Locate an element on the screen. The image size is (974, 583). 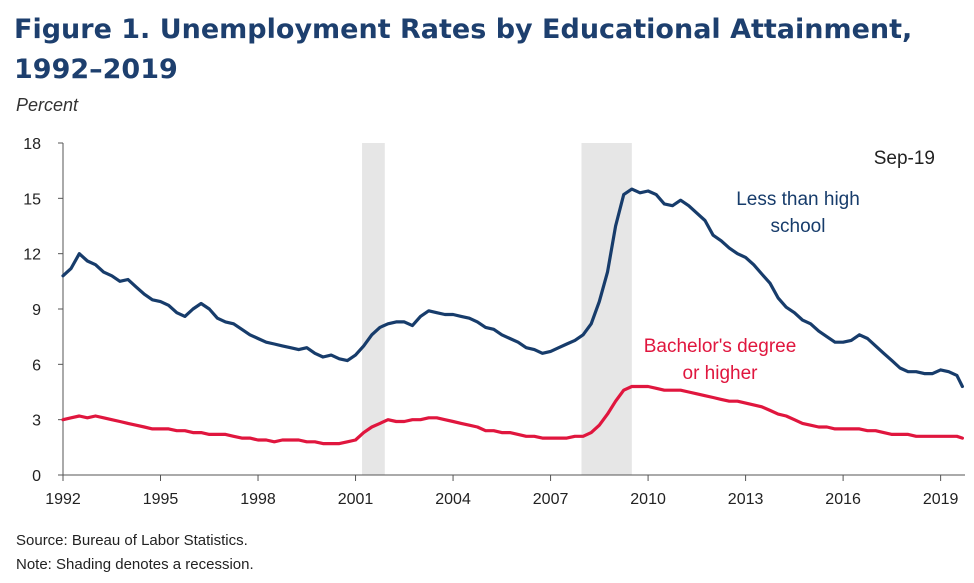
x-tick-label: 1992 is located at coordinates (63, 499).